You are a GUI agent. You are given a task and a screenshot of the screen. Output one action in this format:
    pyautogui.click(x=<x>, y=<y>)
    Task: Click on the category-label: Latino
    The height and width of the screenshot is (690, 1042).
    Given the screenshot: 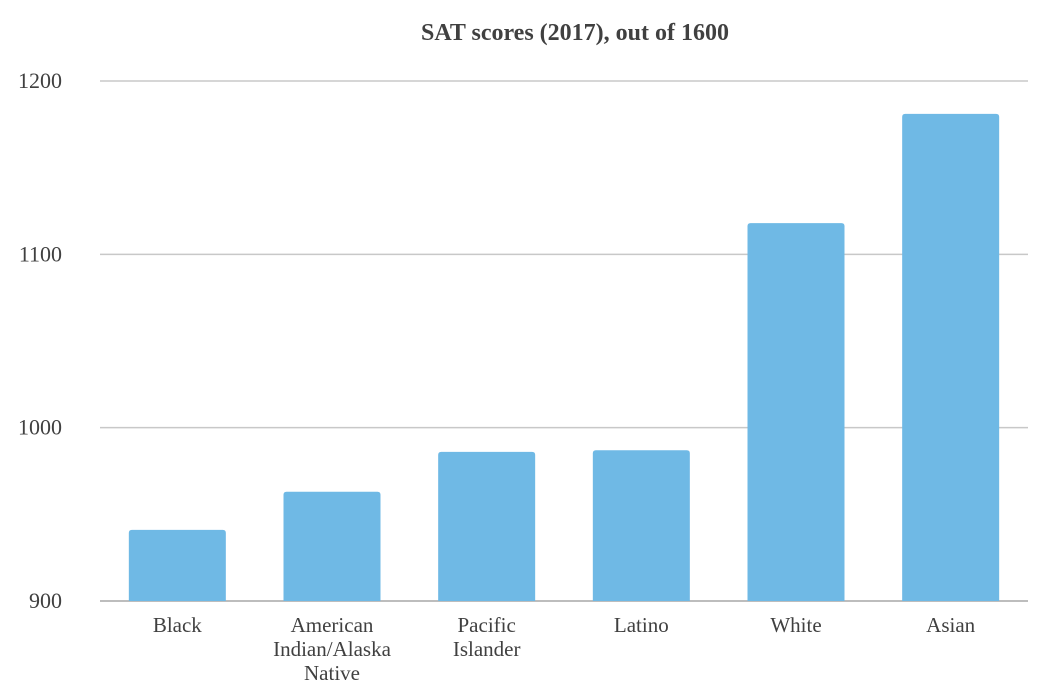 What is the action you would take?
    pyautogui.click(x=641, y=625)
    